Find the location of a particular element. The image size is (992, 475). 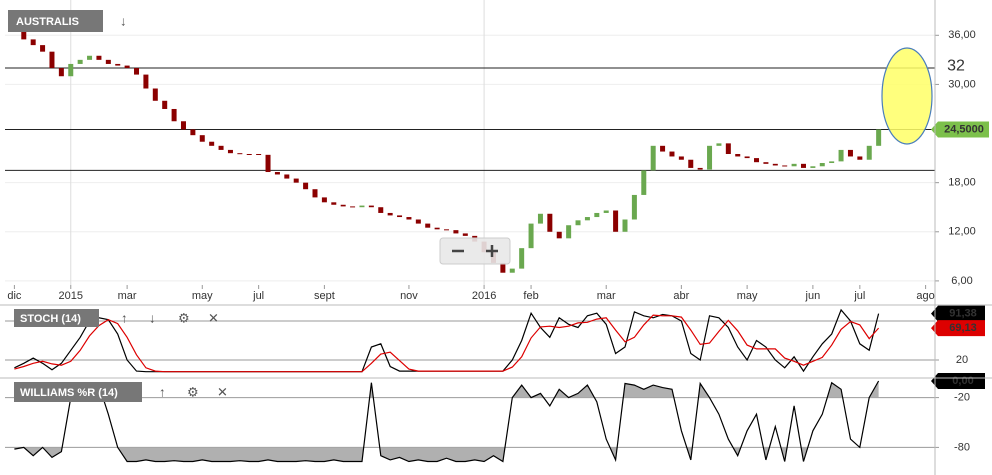

indicator-title: WILLIAMS %R (14) is located at coordinates (69, 393).